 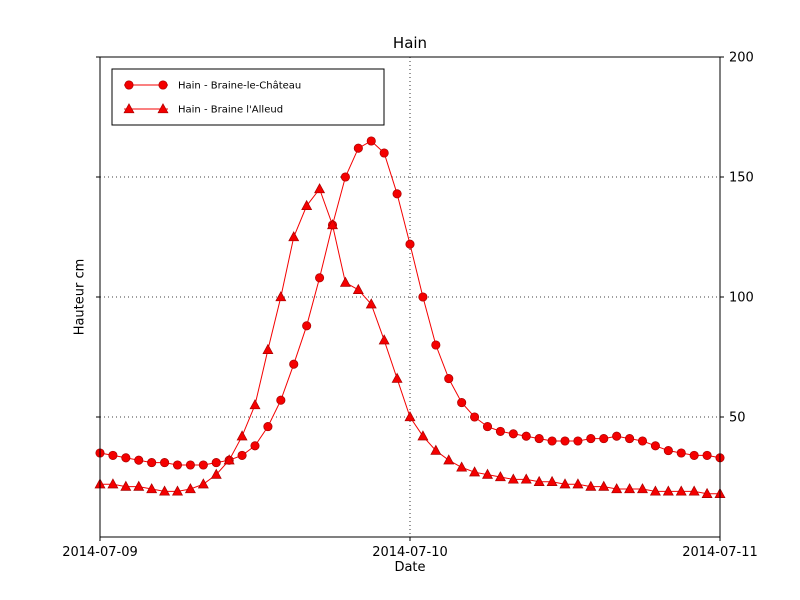 I want to click on y-axis-label: Hauteur cm, so click(x=80, y=297).